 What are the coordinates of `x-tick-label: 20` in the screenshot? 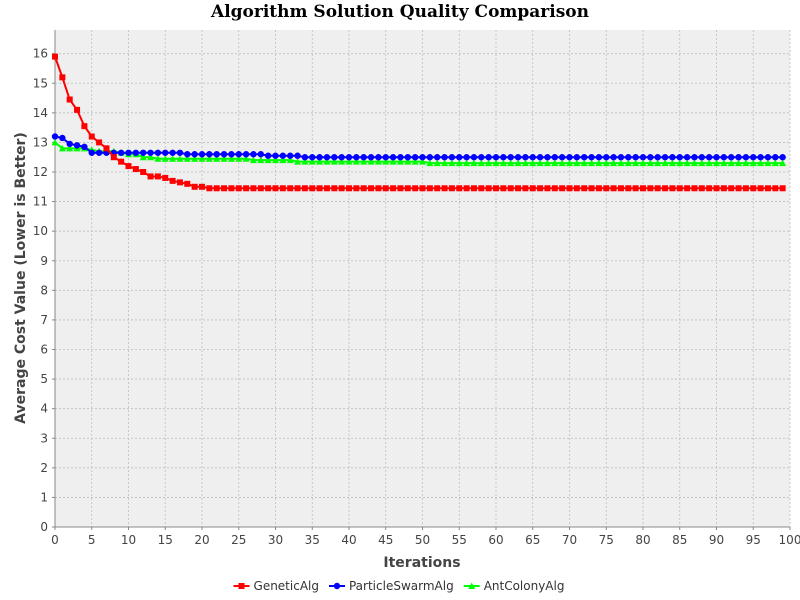 It's located at (201, 540).